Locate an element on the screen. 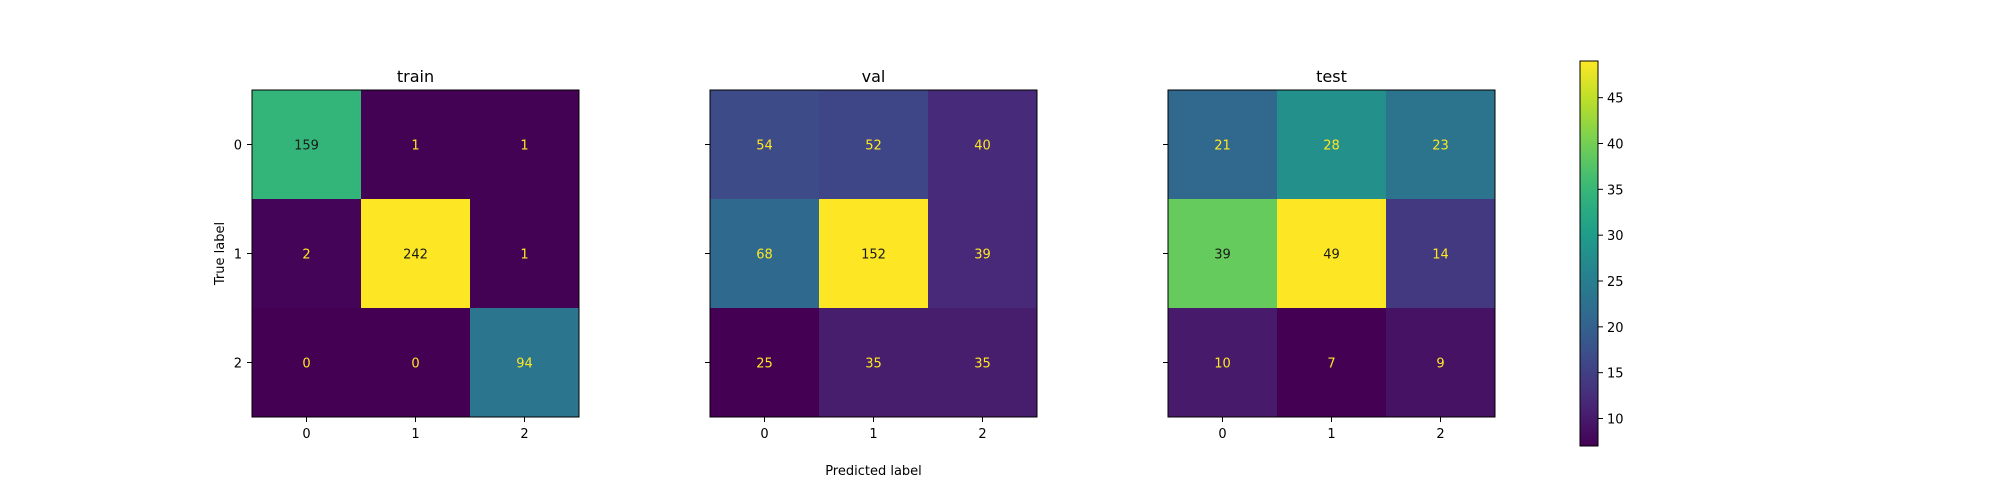 The height and width of the screenshot is (500, 2000). cell-value-val-0-0: 54 is located at coordinates (764, 146).